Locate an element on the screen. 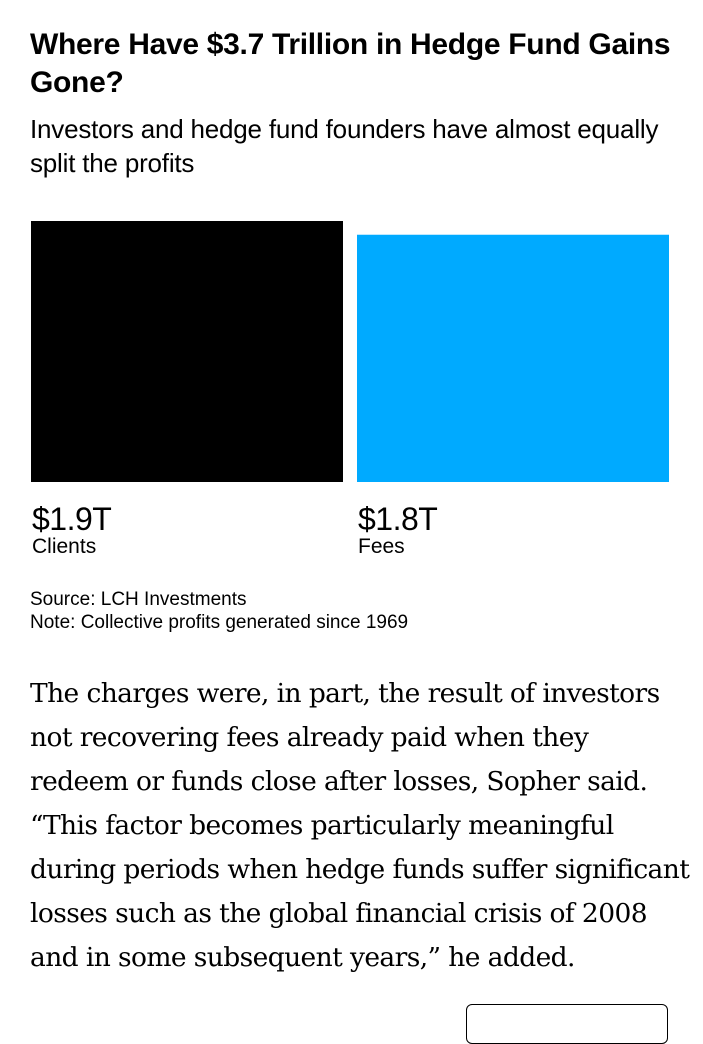 The image size is (703, 1044). category-label-clients: Clients is located at coordinates (64, 546).